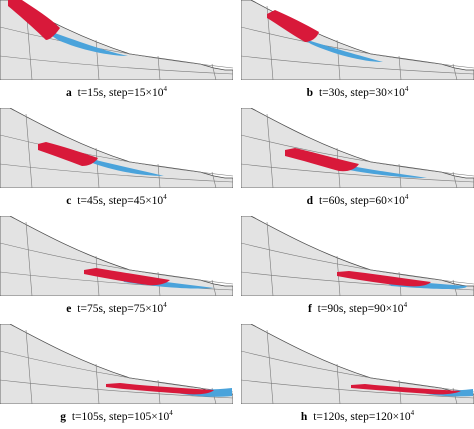  I want to click on step-text: step=105×10, so click(139, 417).